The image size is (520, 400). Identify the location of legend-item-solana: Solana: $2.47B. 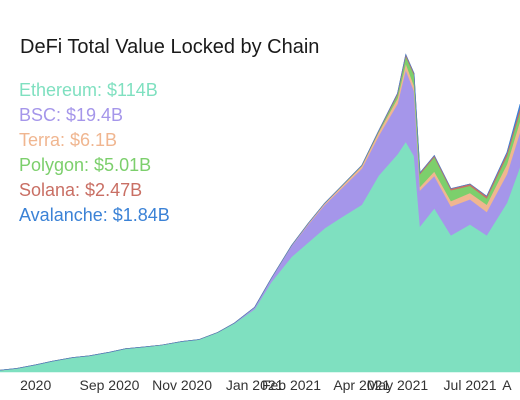
(81, 190).